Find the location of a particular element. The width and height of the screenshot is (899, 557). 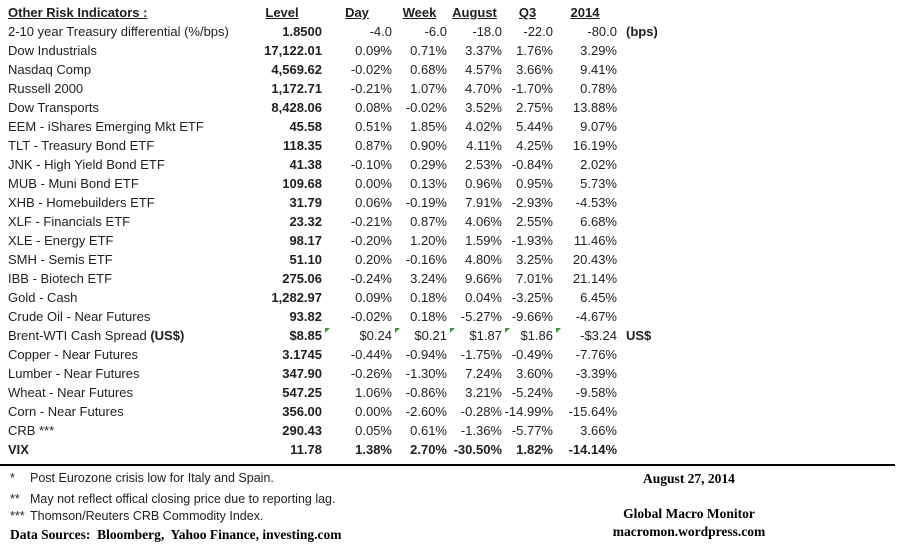

change-value: 2.55% is located at coordinates (534, 221).